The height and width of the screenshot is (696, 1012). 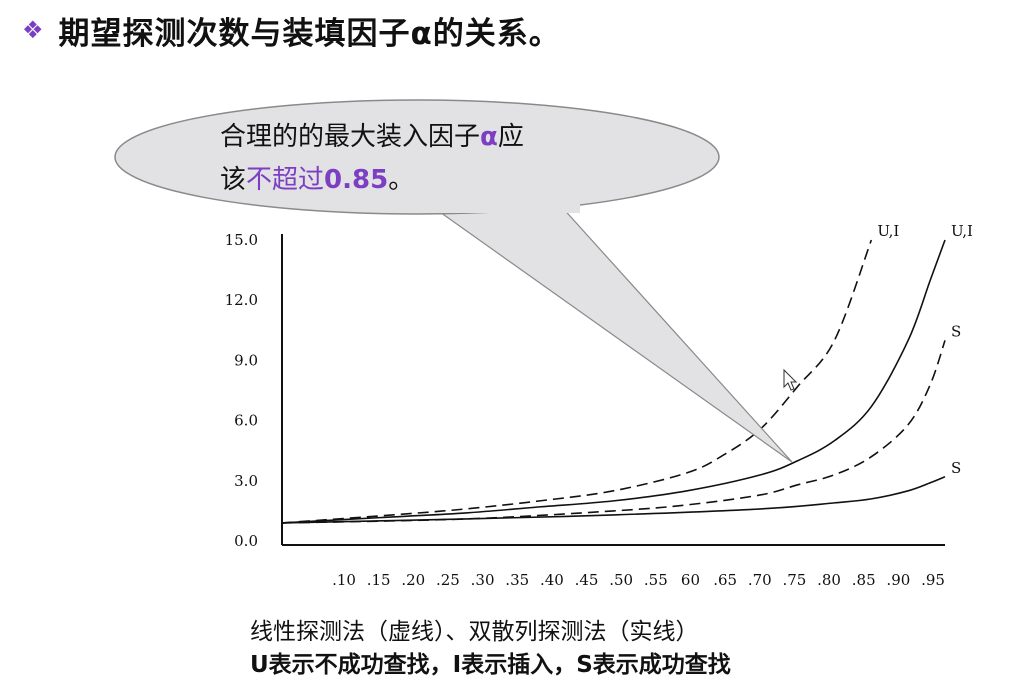 I want to click on x-tick-label: .85, so click(x=864, y=580).